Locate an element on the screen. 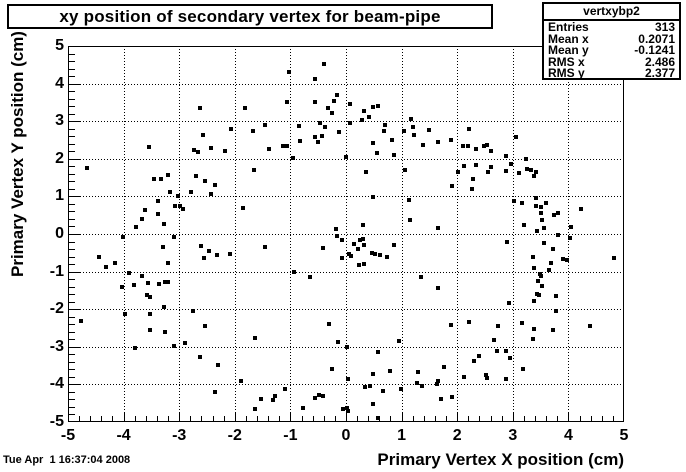 The image size is (686, 472). x-tick-label: 3 is located at coordinates (513, 435).